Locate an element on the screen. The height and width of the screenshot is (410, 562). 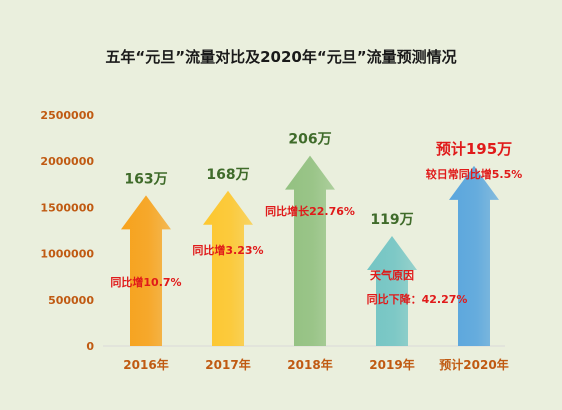
data-label: 168万 is located at coordinates (227, 175).